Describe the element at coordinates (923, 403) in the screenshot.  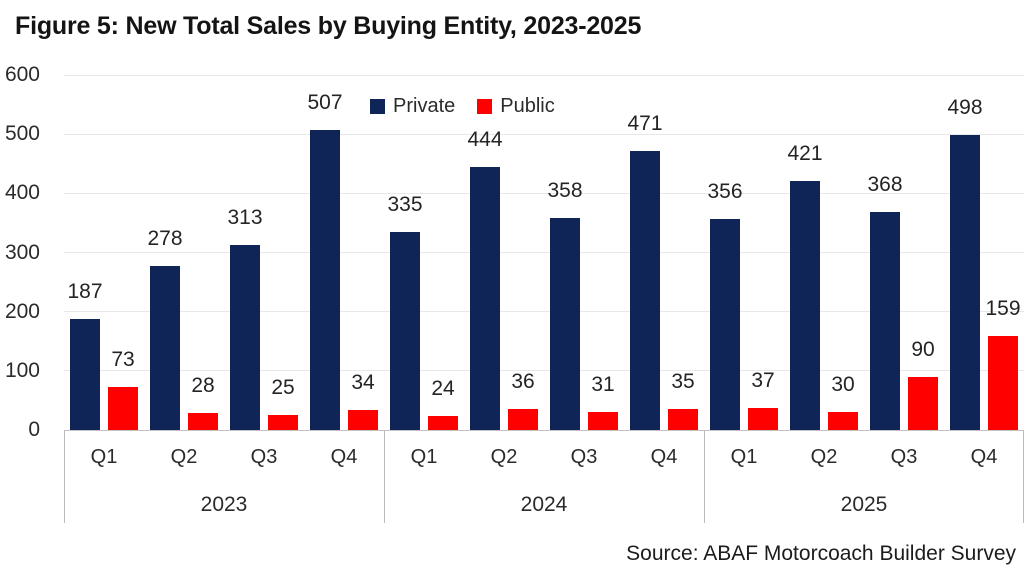
I see `bar-public-2025-Q3` at that location.